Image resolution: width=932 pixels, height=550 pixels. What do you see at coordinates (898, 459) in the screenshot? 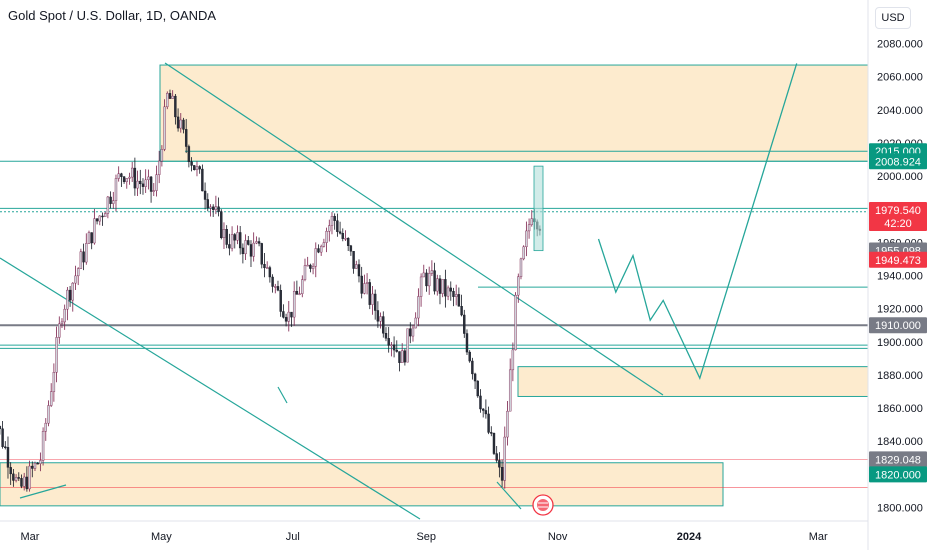
I see `price-tag: 1829.048` at bounding box center [898, 459].